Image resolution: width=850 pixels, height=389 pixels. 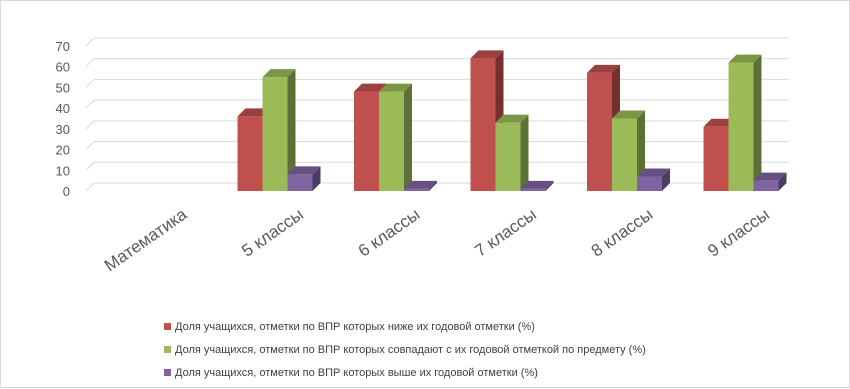 I want to click on y-tick-label: 20, so click(x=63, y=150).